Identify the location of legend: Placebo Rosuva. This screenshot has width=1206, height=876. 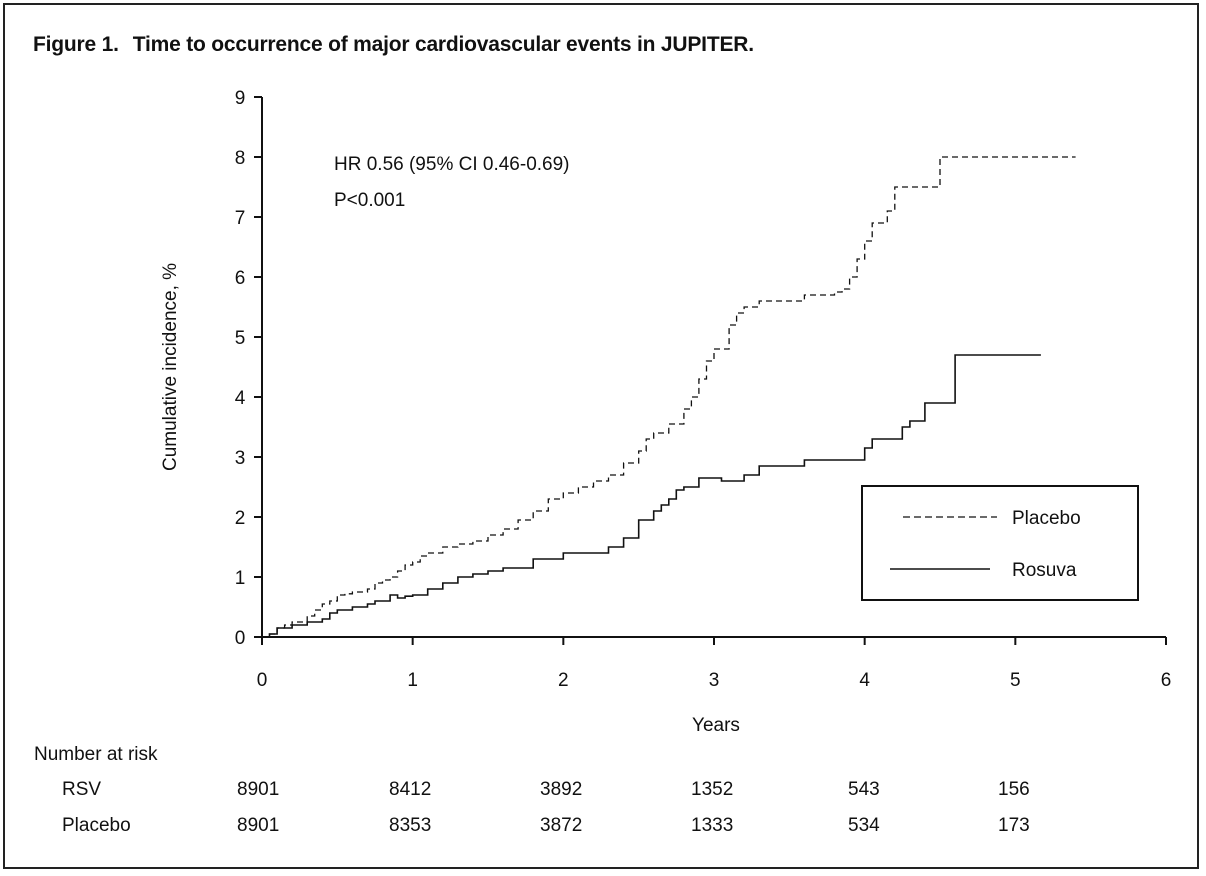
(1000, 543).